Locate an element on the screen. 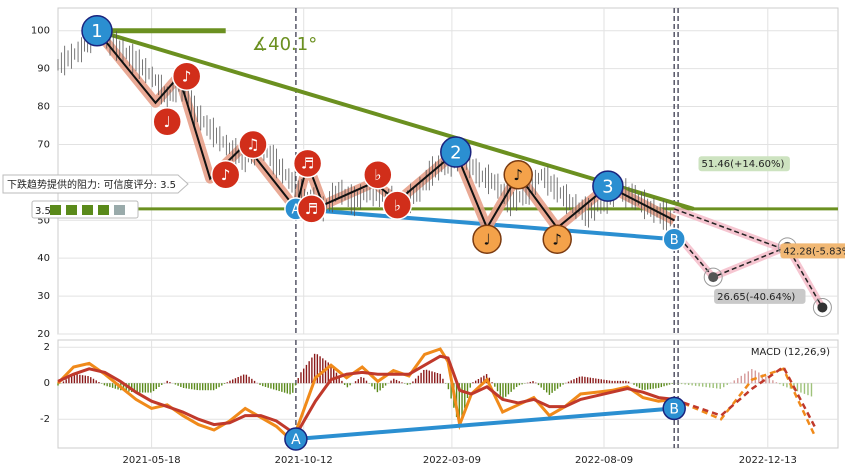 This screenshot has width=845, height=471. macd-y-tick-label: -2 is located at coordinates (45, 419).